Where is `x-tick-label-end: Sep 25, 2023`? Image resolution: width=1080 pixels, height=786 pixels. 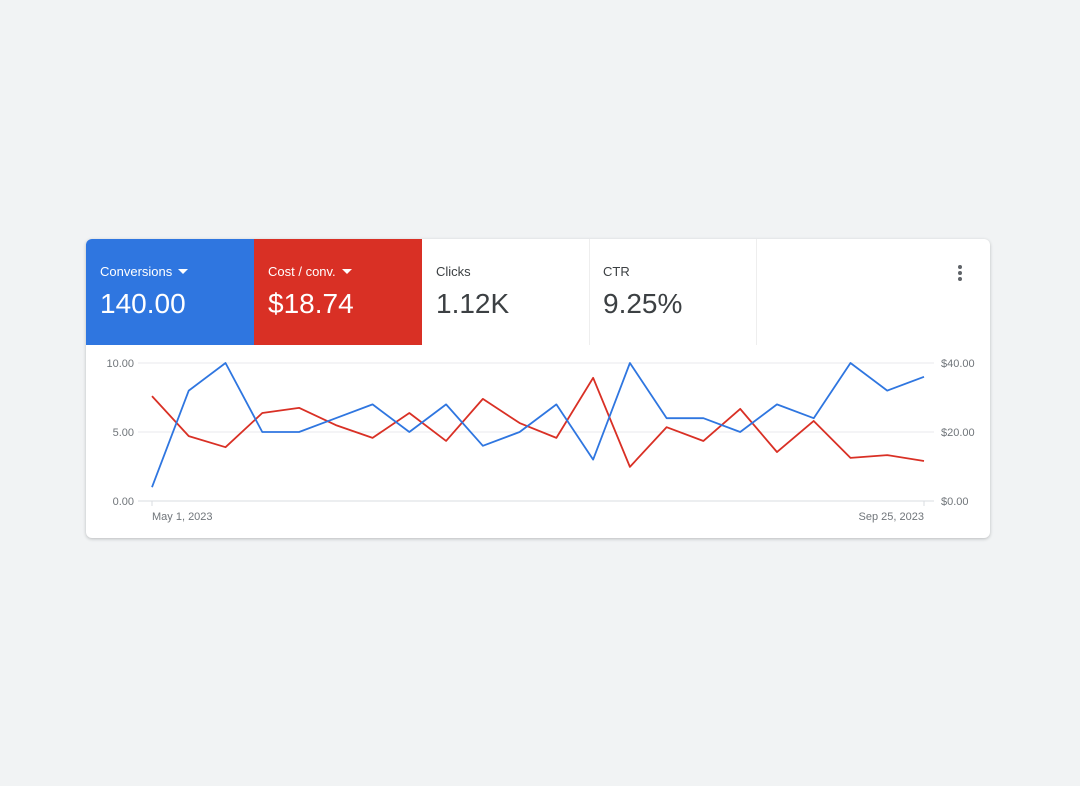
x-tick-label-end: Sep 25, 2023 is located at coordinates (891, 517).